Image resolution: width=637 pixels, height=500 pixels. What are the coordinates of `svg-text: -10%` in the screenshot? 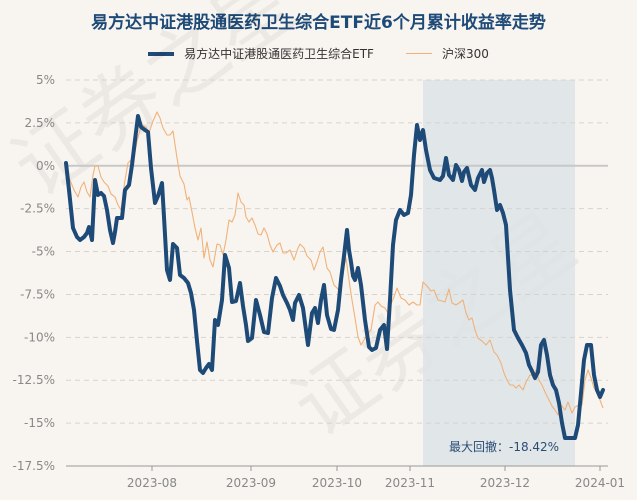 It's located at (39, 337).